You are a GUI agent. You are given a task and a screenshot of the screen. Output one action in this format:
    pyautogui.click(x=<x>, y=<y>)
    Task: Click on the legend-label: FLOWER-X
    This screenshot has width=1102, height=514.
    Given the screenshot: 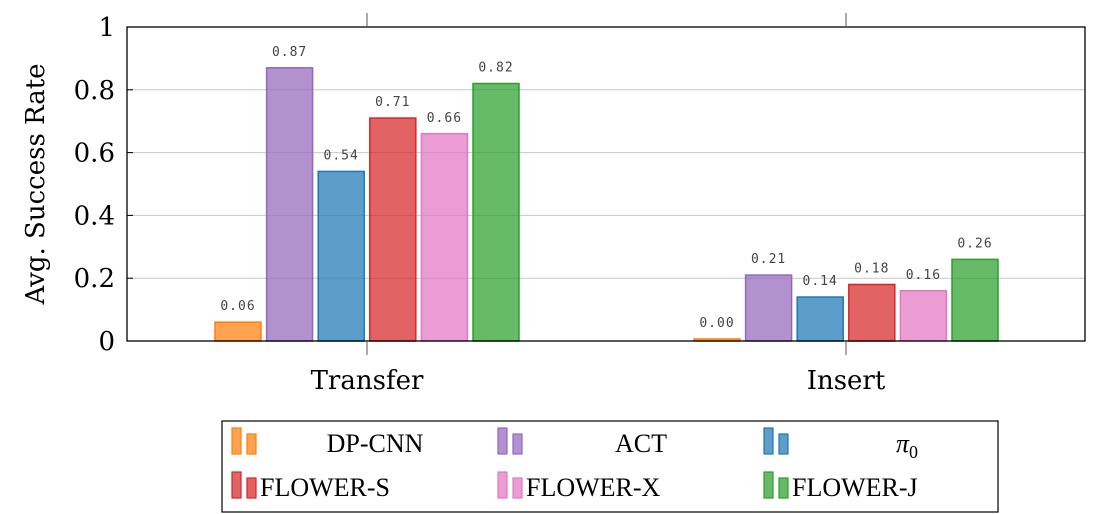 What is the action you would take?
    pyautogui.click(x=593, y=487)
    